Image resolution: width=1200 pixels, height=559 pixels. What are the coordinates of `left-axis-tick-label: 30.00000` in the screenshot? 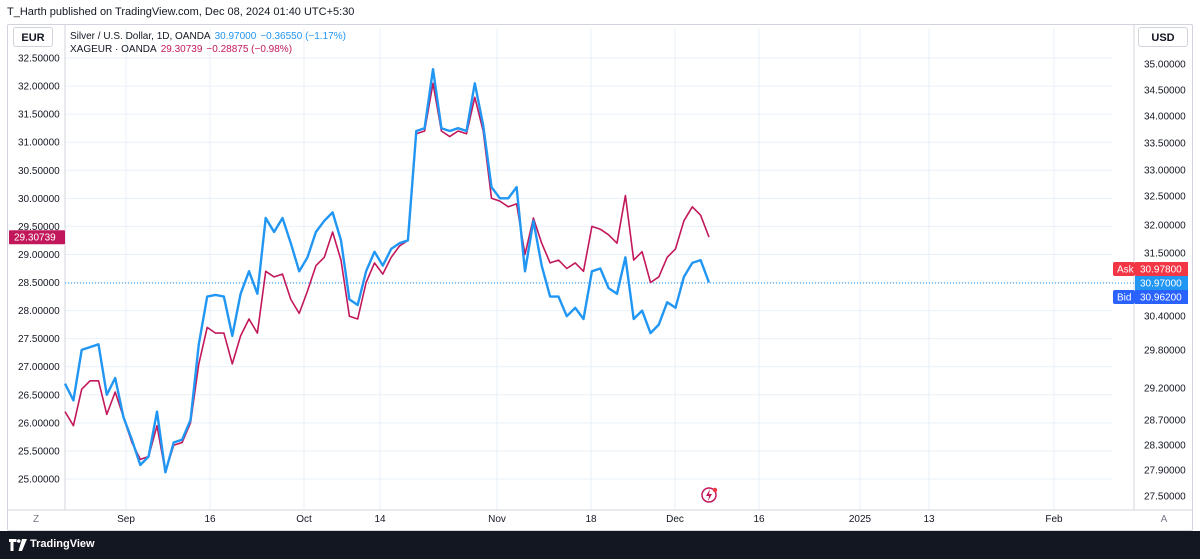 It's located at (39, 199).